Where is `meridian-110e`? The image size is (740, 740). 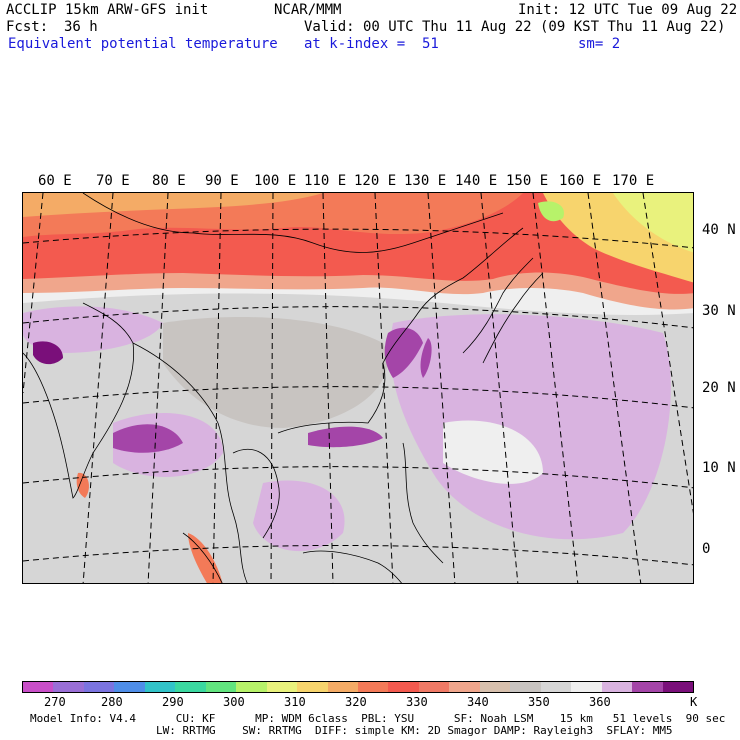 meridian-110e is located at coordinates (328, 388).